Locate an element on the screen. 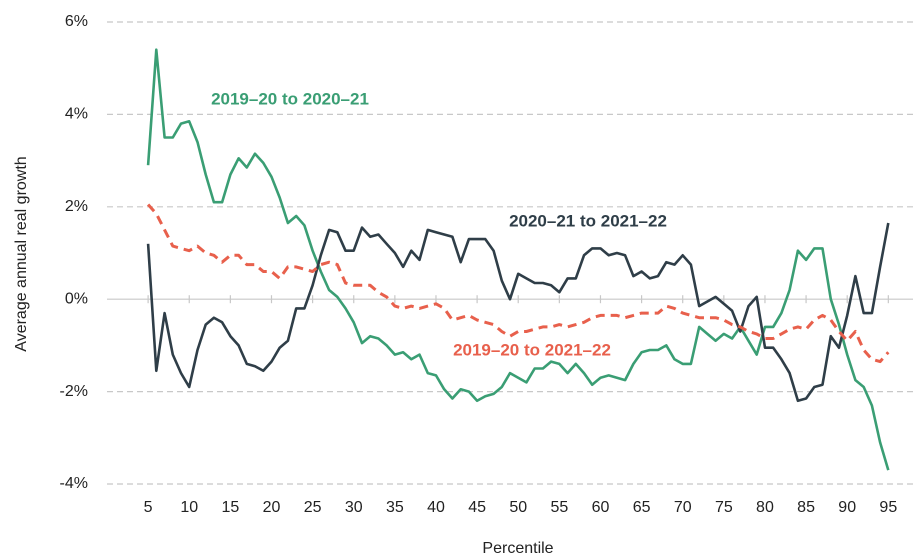  x-tick-label: 75 is located at coordinates (724, 507).